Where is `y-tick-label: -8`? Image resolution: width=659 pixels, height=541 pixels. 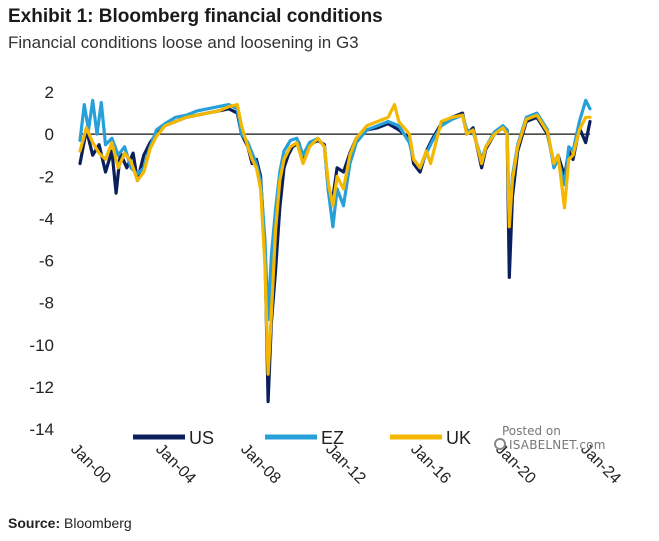 y-tick-label: -8 is located at coordinates (46, 303).